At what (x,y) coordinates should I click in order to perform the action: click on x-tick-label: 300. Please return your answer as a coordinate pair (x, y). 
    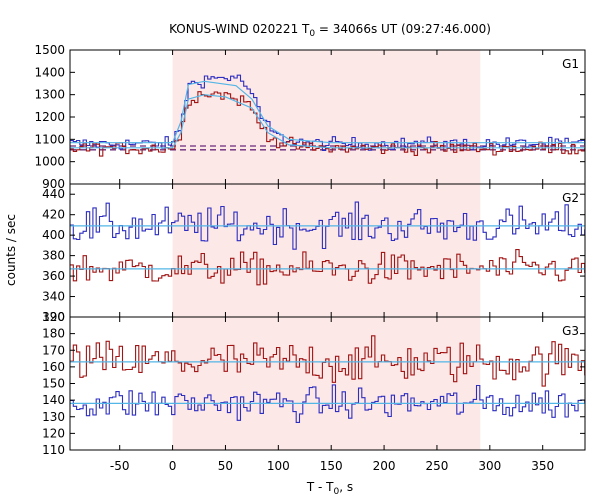
    Looking at the image, I should click on (489, 466).